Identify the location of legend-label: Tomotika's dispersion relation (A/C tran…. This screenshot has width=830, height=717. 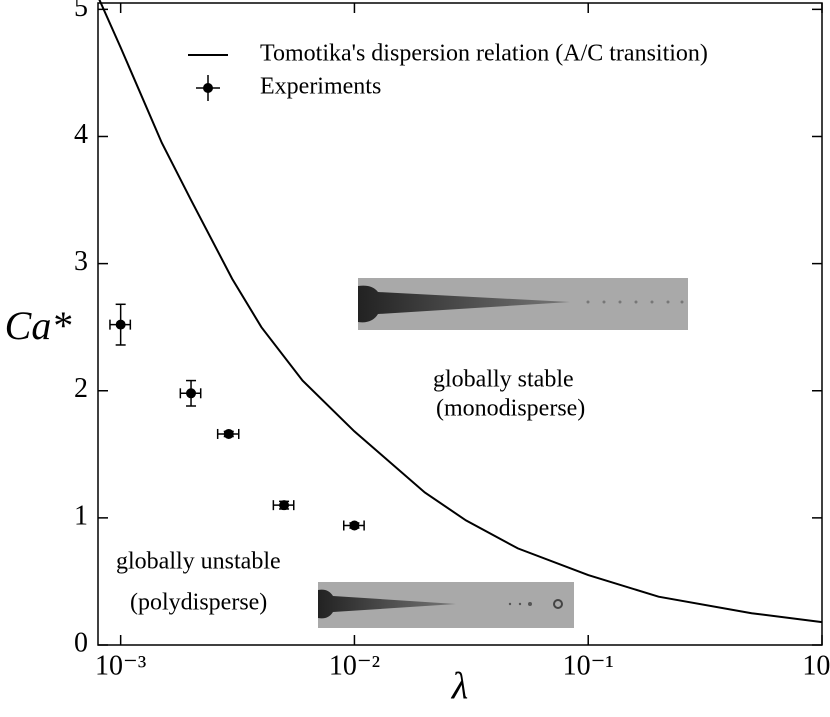
(484, 54).